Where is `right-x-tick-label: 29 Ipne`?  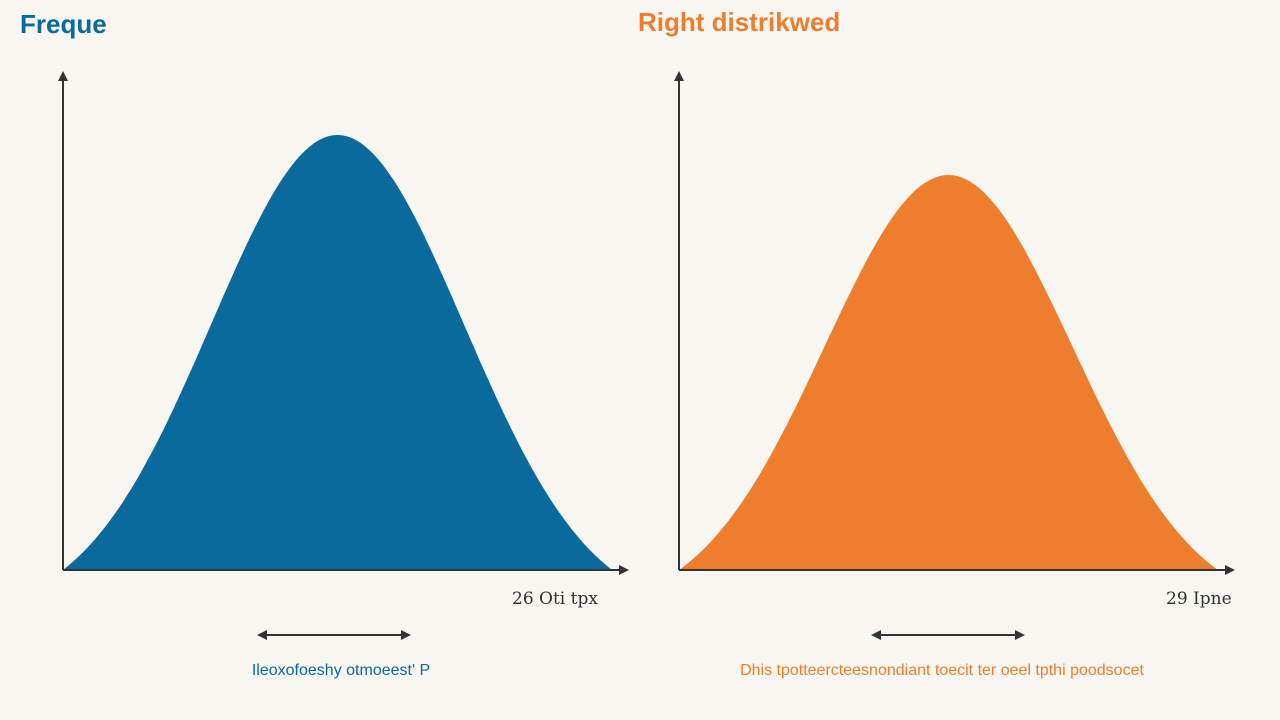
right-x-tick-label: 29 Ipne is located at coordinates (1199, 599).